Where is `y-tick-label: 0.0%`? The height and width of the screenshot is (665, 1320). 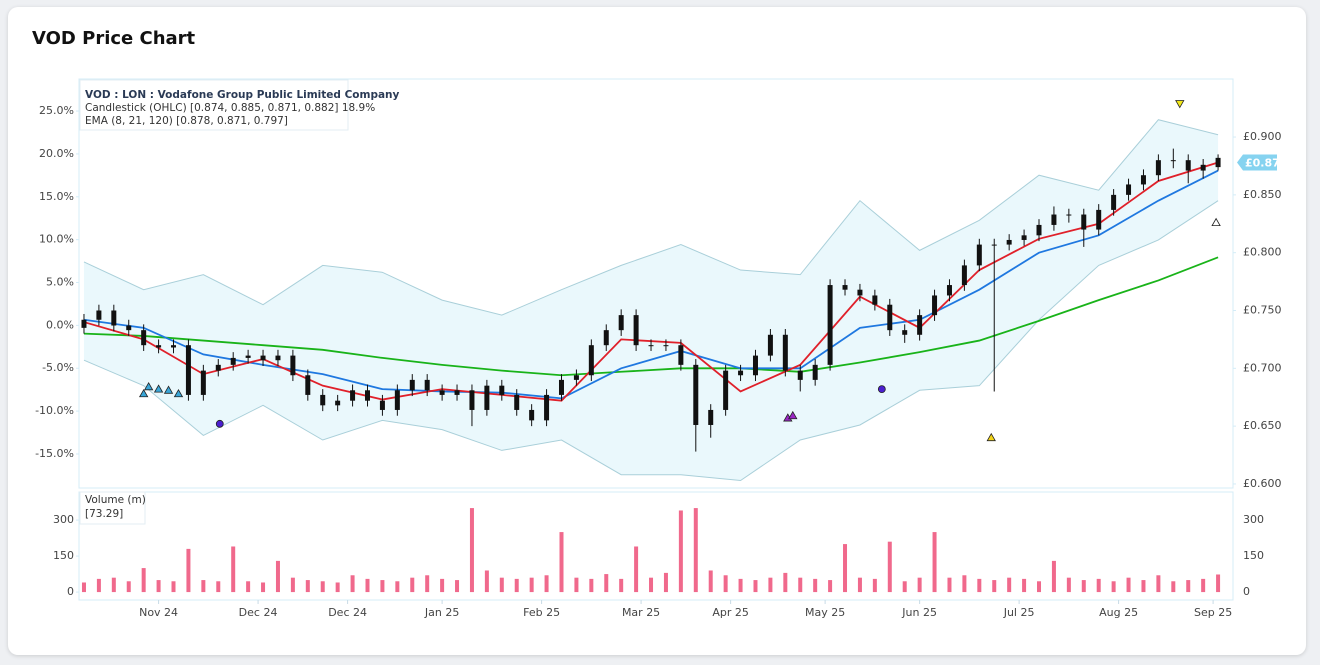 y-tick-label: 0.0% is located at coordinates (60, 324).